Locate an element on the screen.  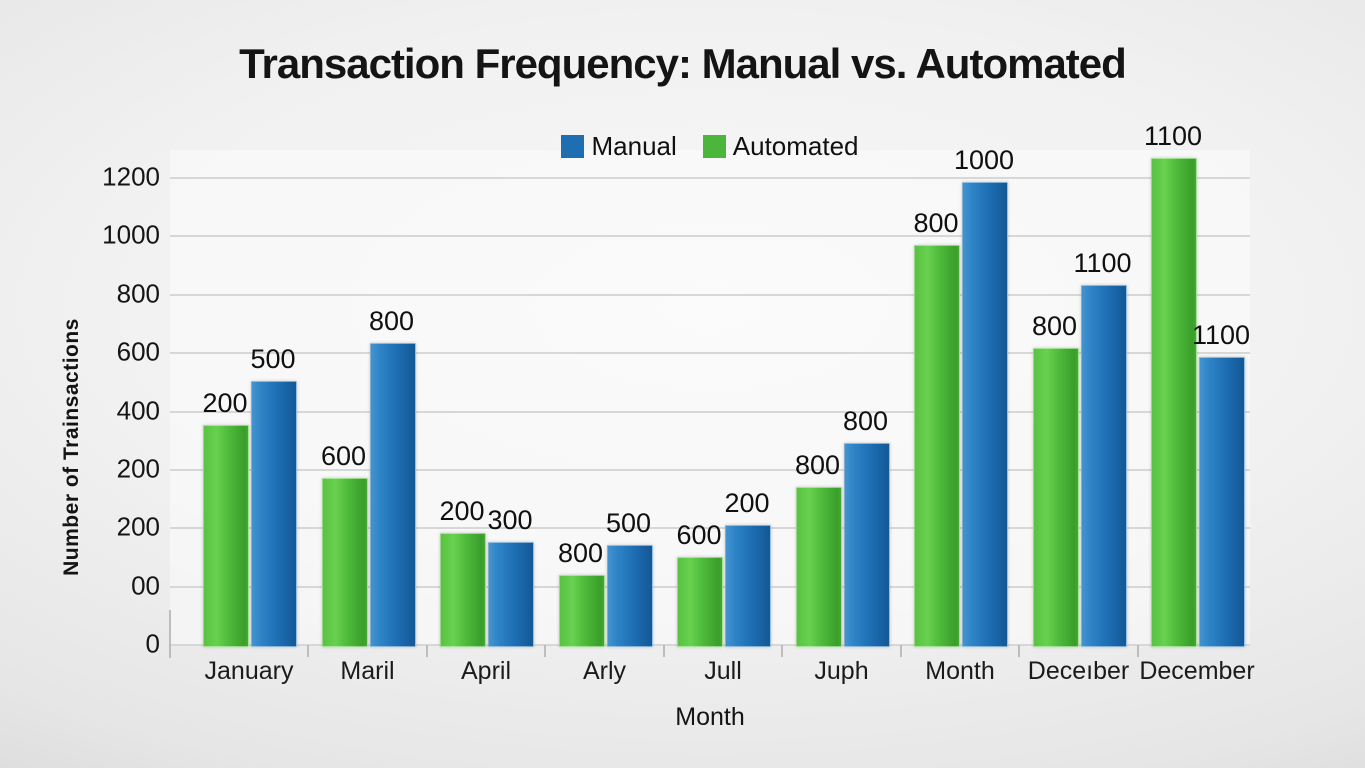
x-category-label: Deceıber is located at coordinates (1078, 671).